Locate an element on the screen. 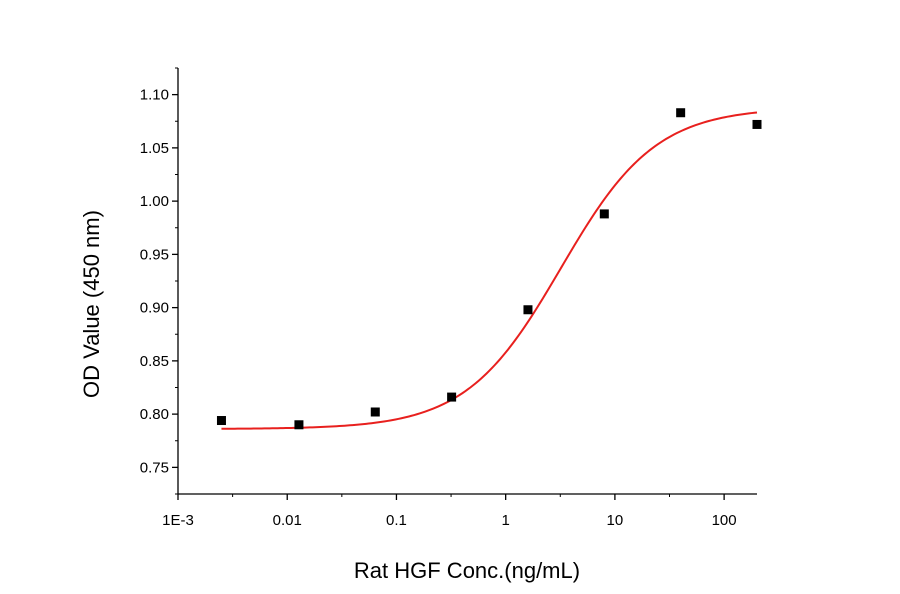 The image size is (900, 594). x-tick-label: 0.1 is located at coordinates (396, 520).